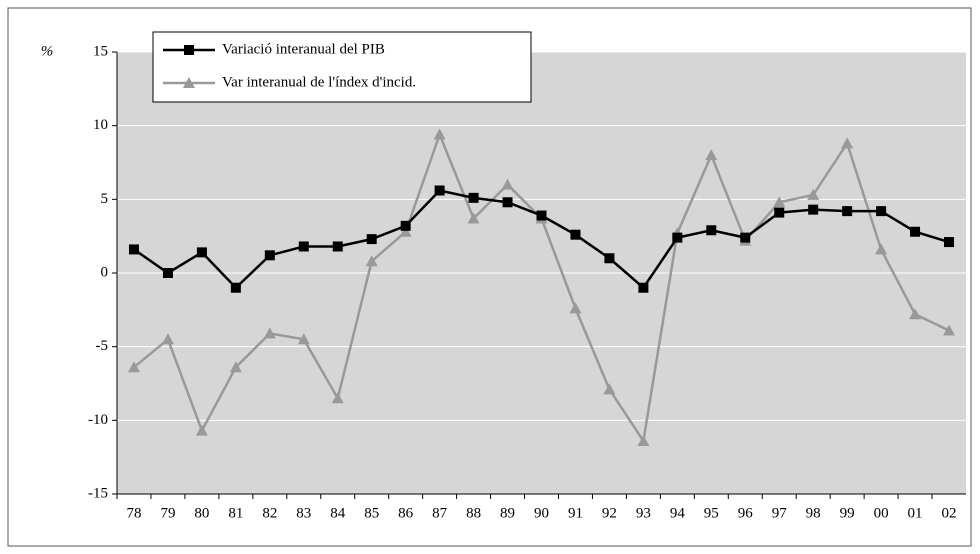  I want to click on y-tick-label: -10, so click(98, 420).